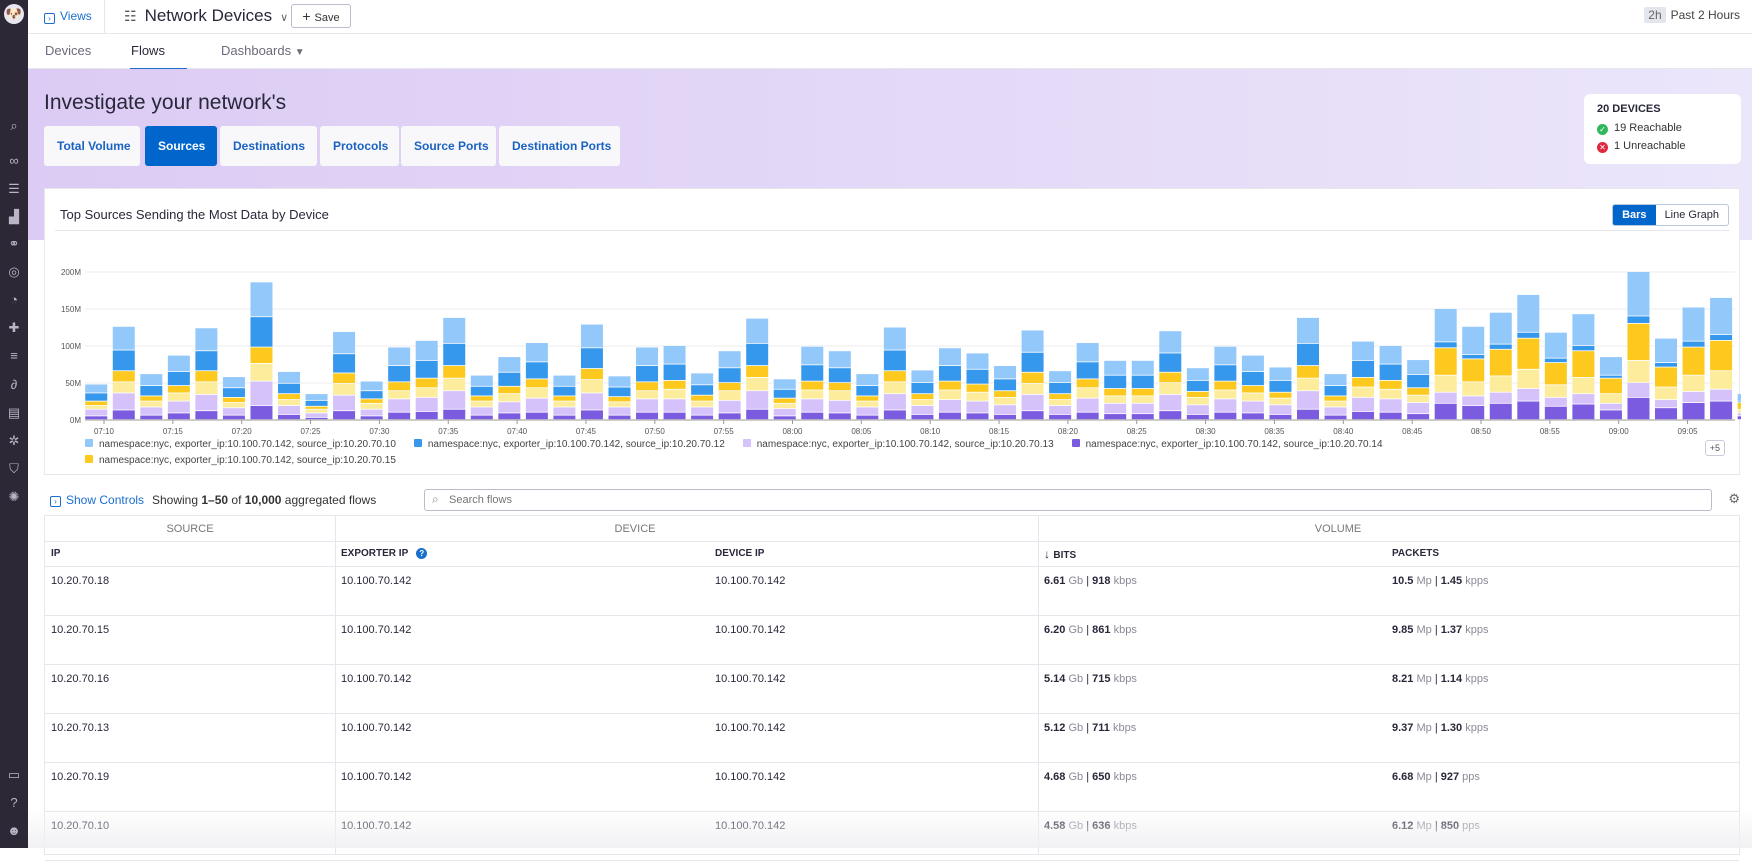  I want to click on source-ip: 10.20.70.18, so click(80, 581).